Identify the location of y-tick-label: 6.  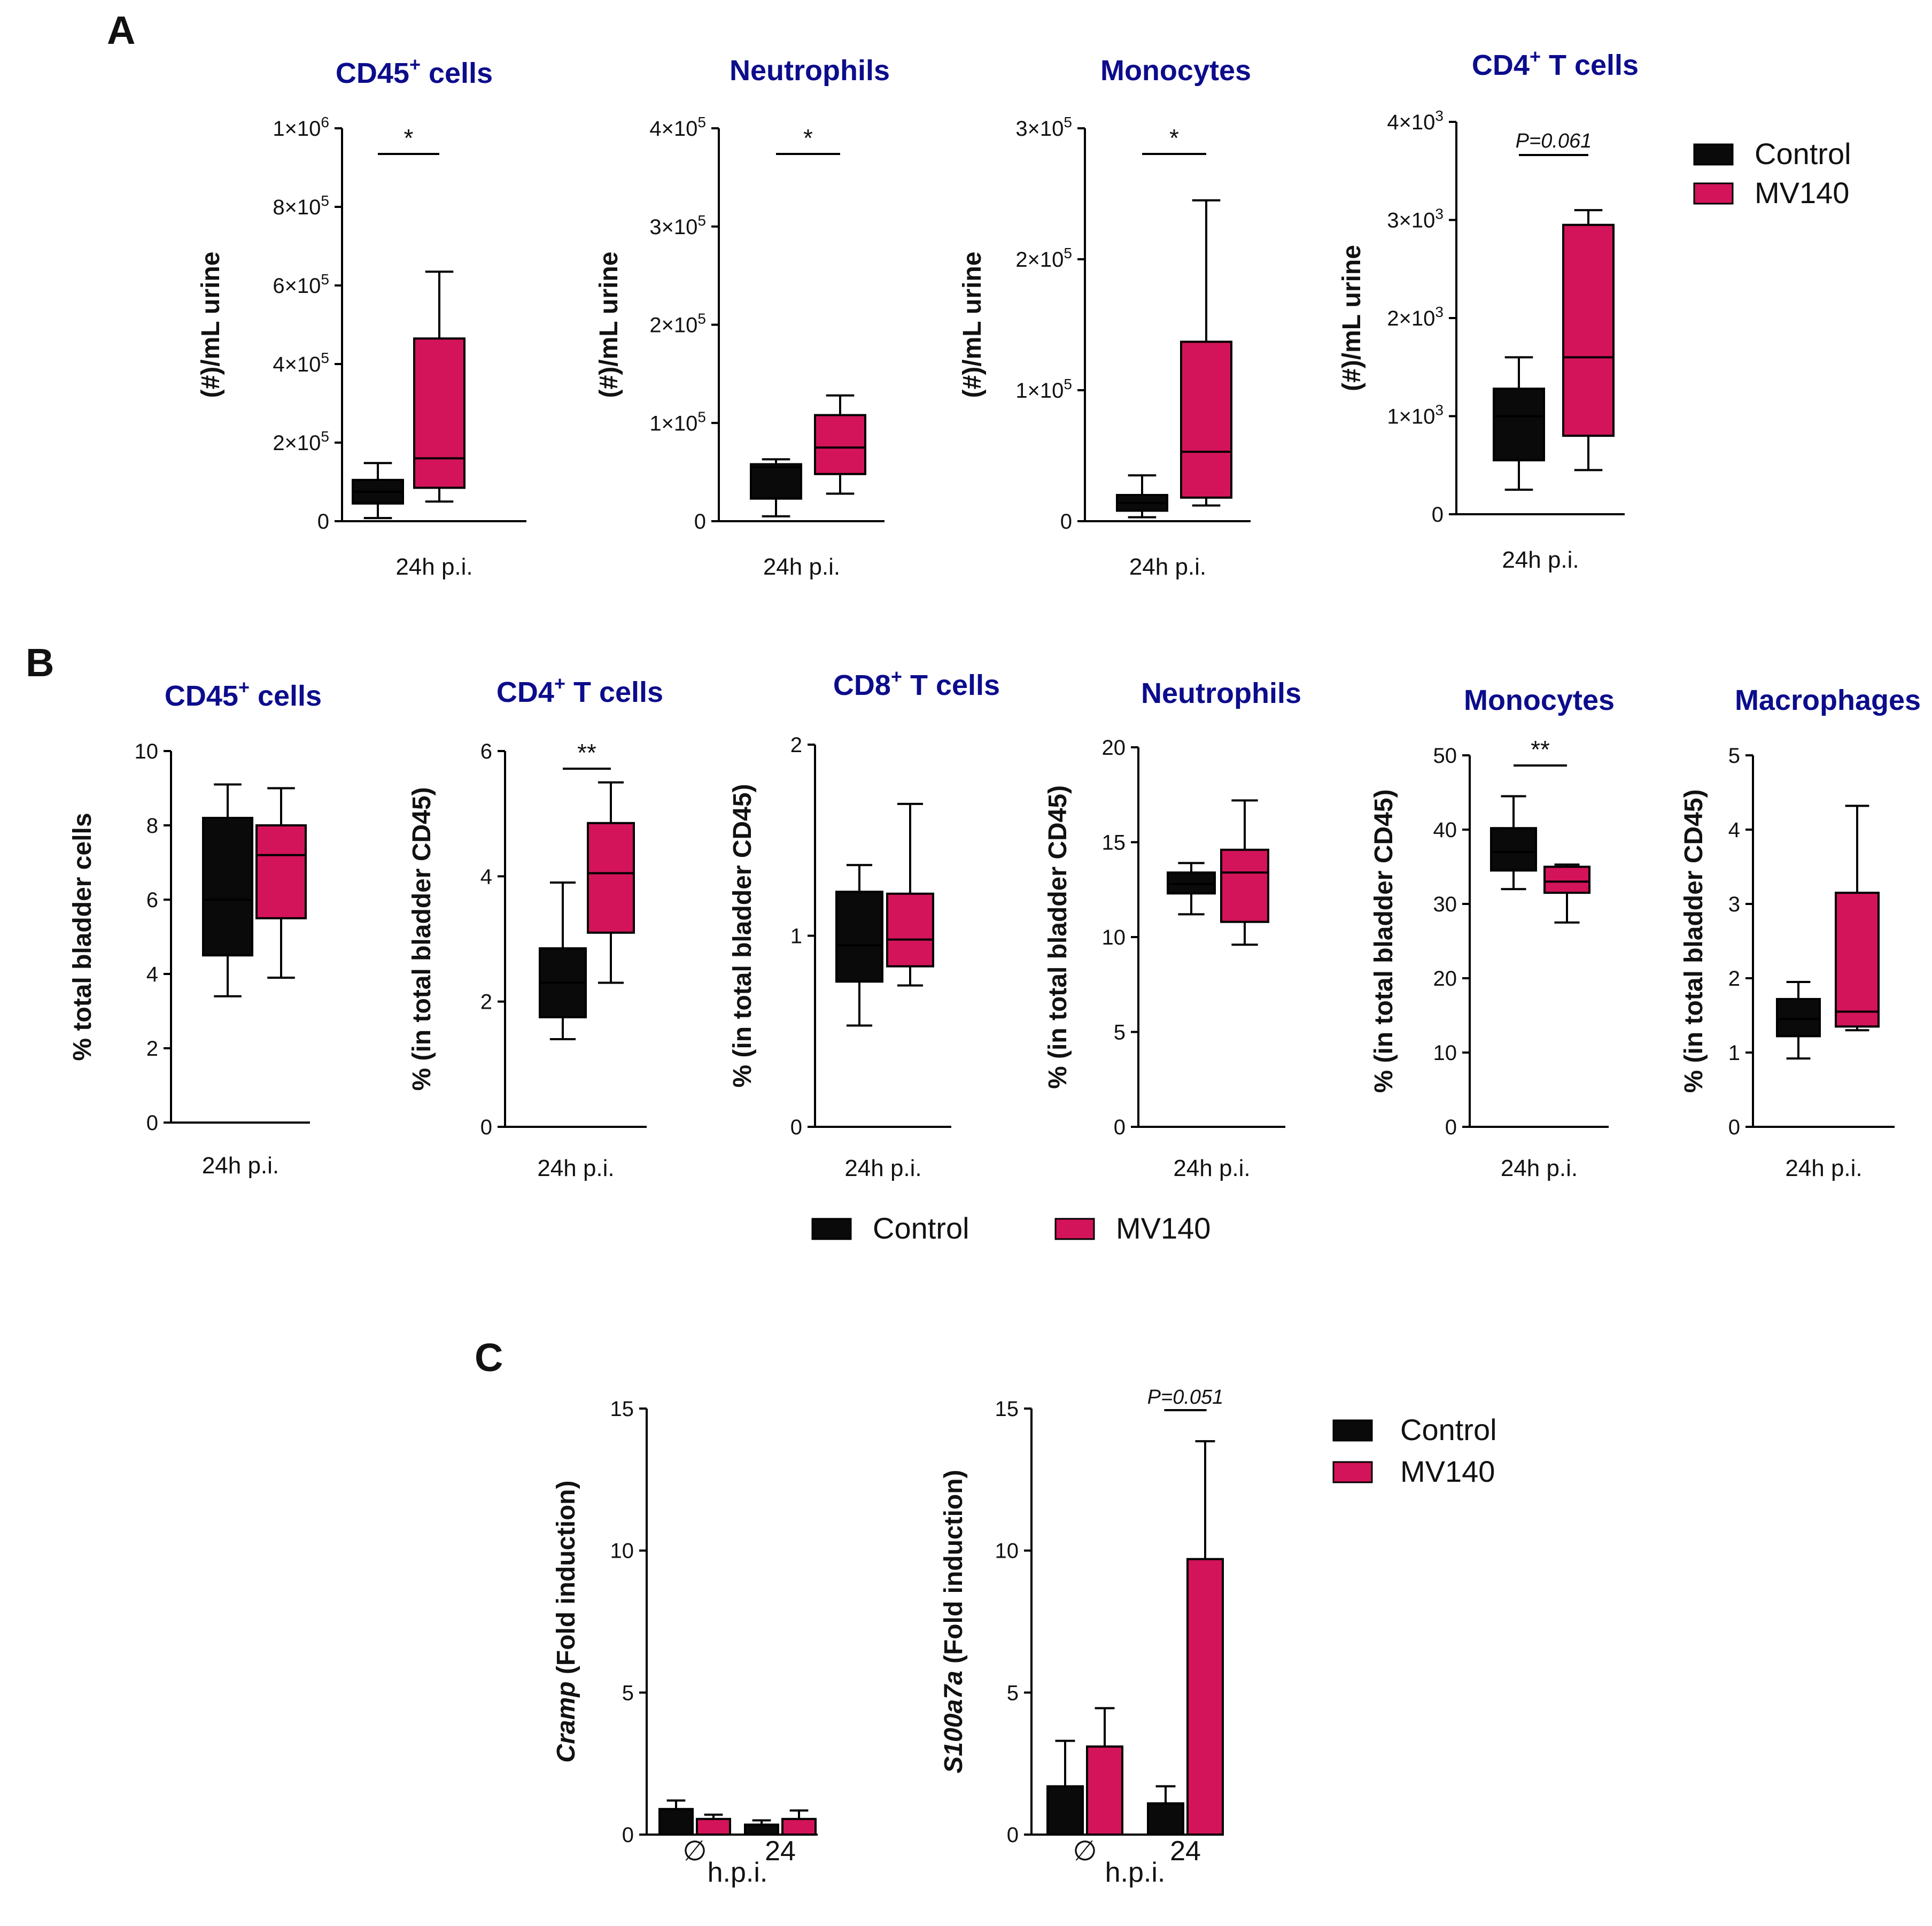
(486, 751).